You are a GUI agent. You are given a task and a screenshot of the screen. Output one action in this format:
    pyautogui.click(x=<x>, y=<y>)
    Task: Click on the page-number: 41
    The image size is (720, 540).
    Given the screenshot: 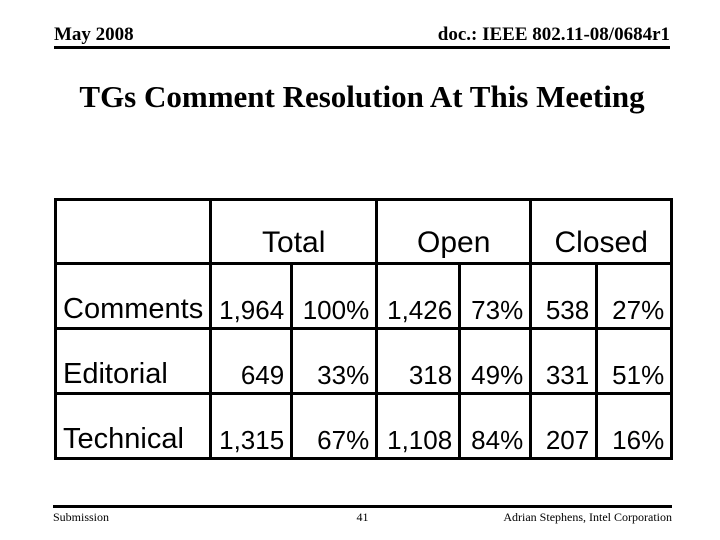 What is the action you would take?
    pyautogui.click(x=362, y=517)
    